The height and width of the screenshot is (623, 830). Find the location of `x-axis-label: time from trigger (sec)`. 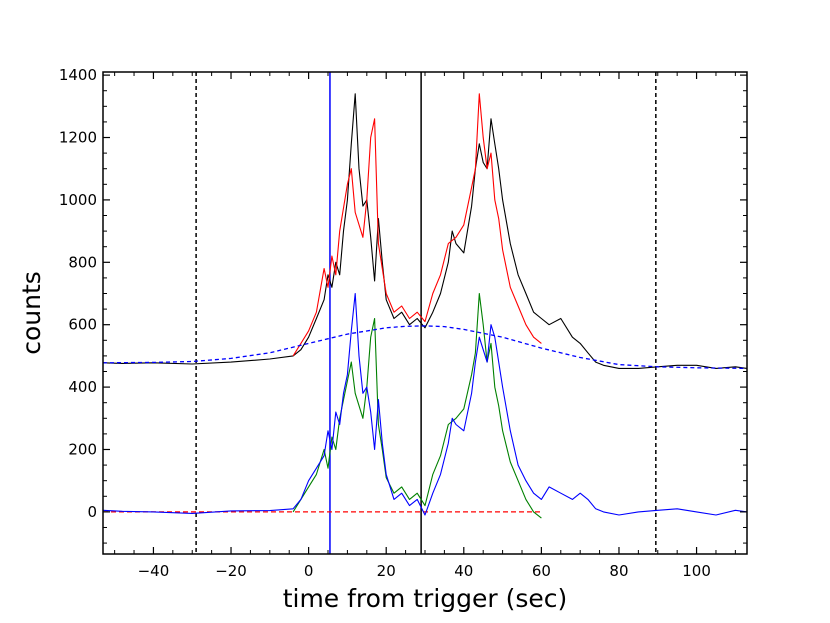

x-axis-label: time from trigger (sec) is located at coordinates (425, 598).